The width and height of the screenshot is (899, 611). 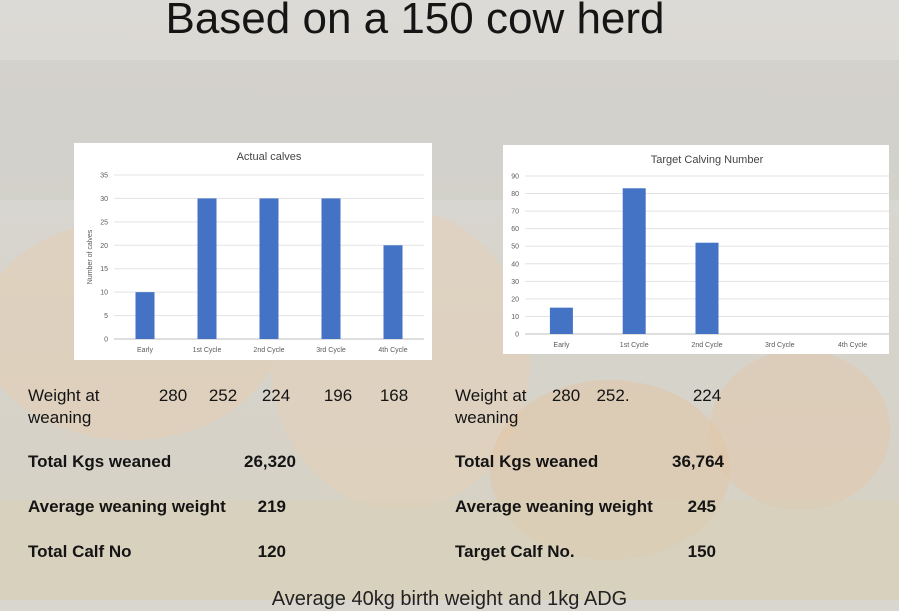 I want to click on right-calf-no-value: 150, so click(x=701, y=551).